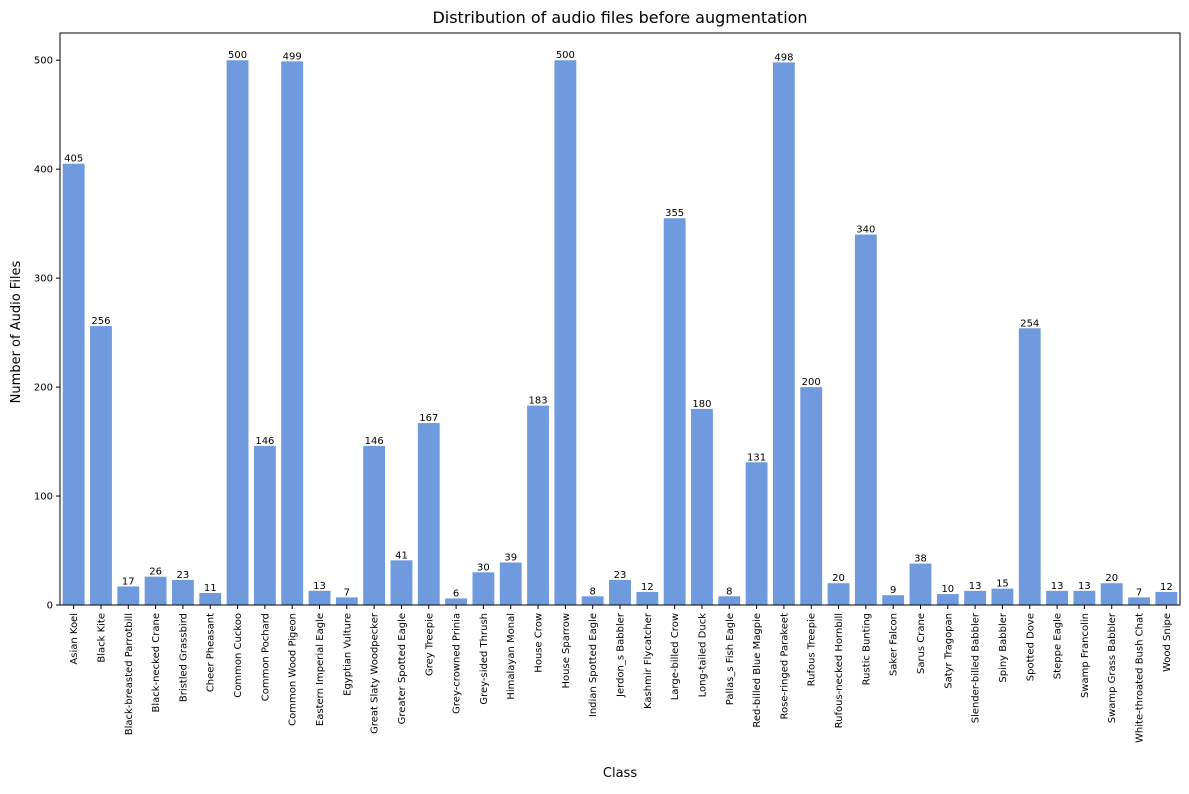  I want to click on y-tick-label: 300, so click(43, 279).